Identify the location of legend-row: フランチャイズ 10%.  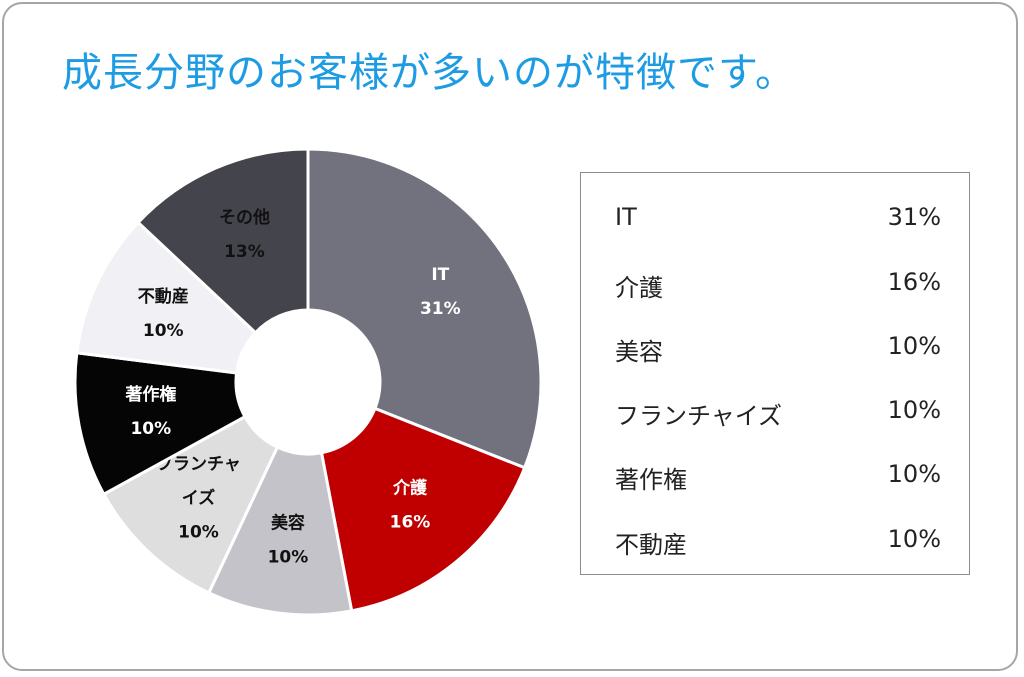
(775, 416).